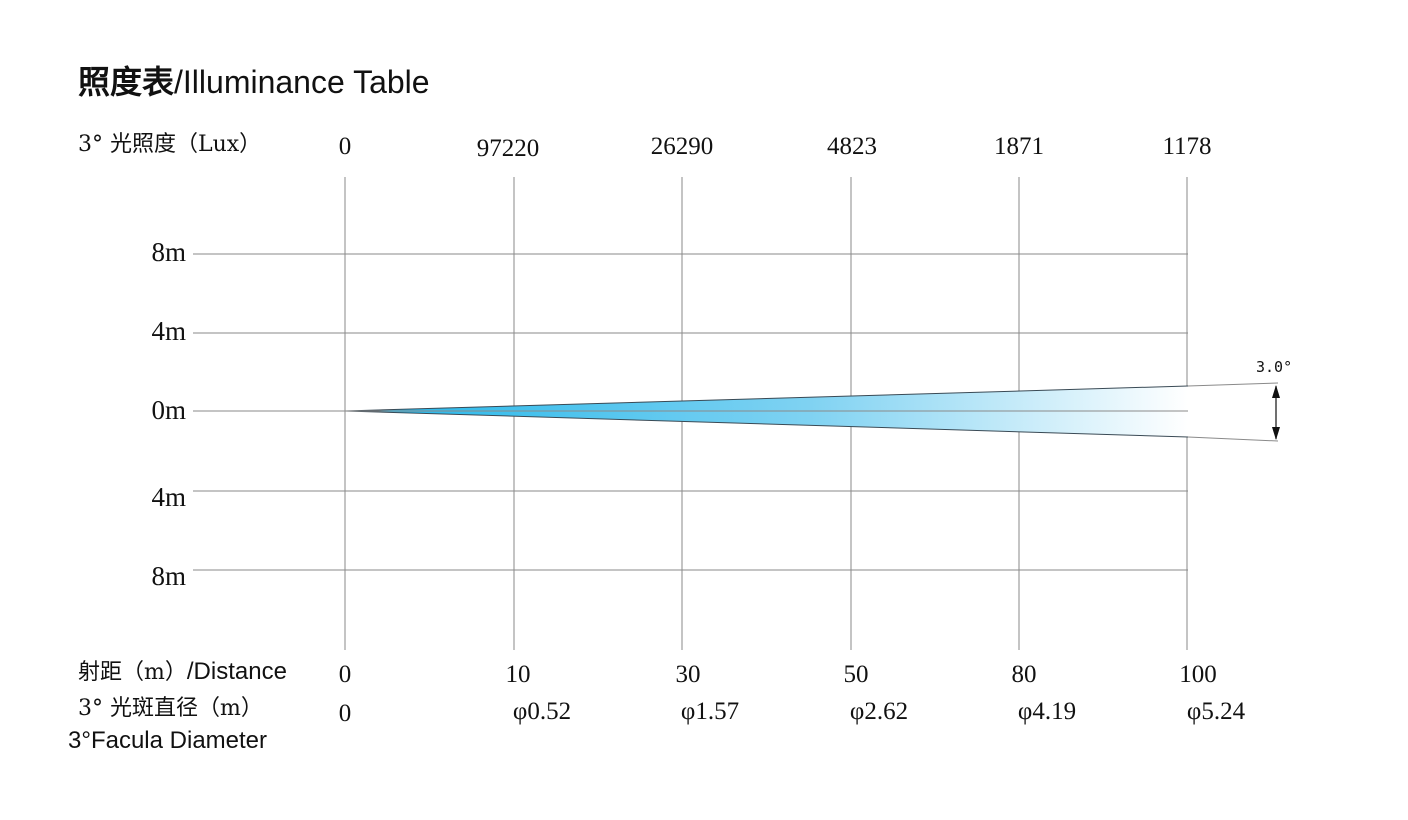  Describe the element at coordinates (302, 82) in the screenshot. I see `title-en: /Illuminance Table` at that location.